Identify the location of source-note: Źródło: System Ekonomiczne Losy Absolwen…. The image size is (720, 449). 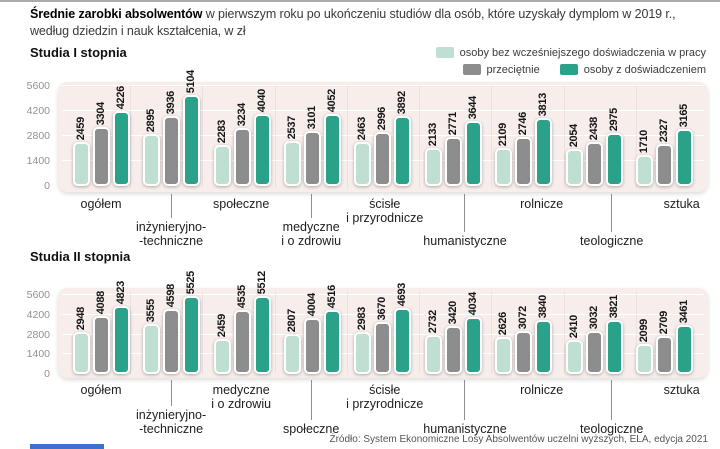
(518, 439).